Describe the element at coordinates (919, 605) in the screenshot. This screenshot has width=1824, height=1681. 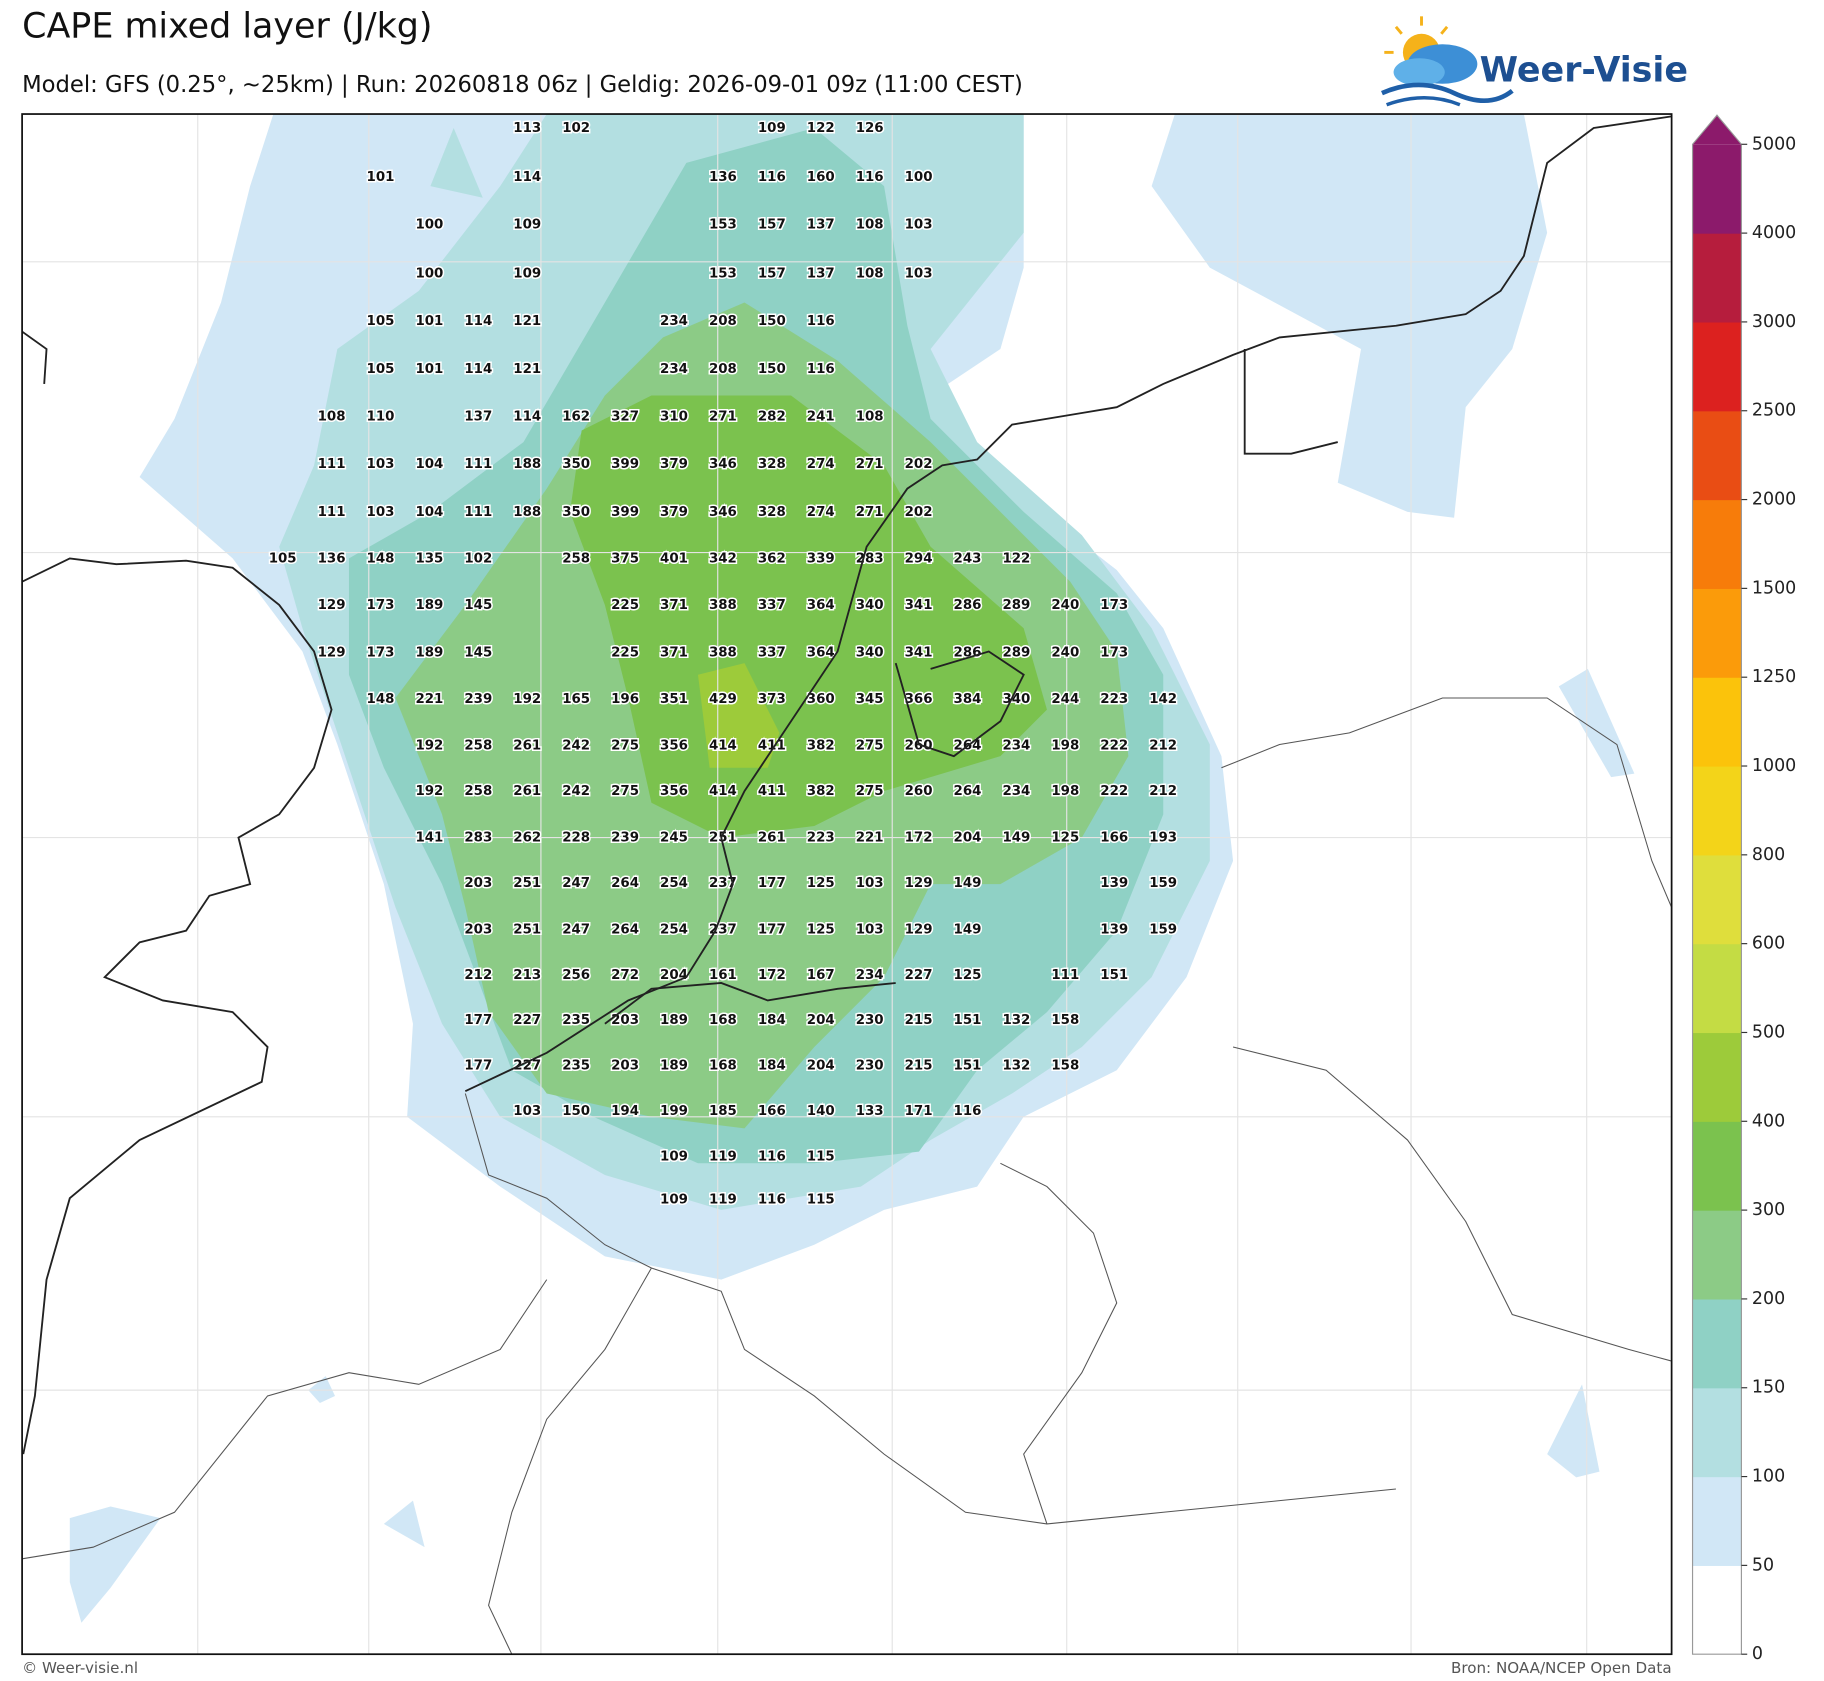
I see `cape-value: 341` at that location.